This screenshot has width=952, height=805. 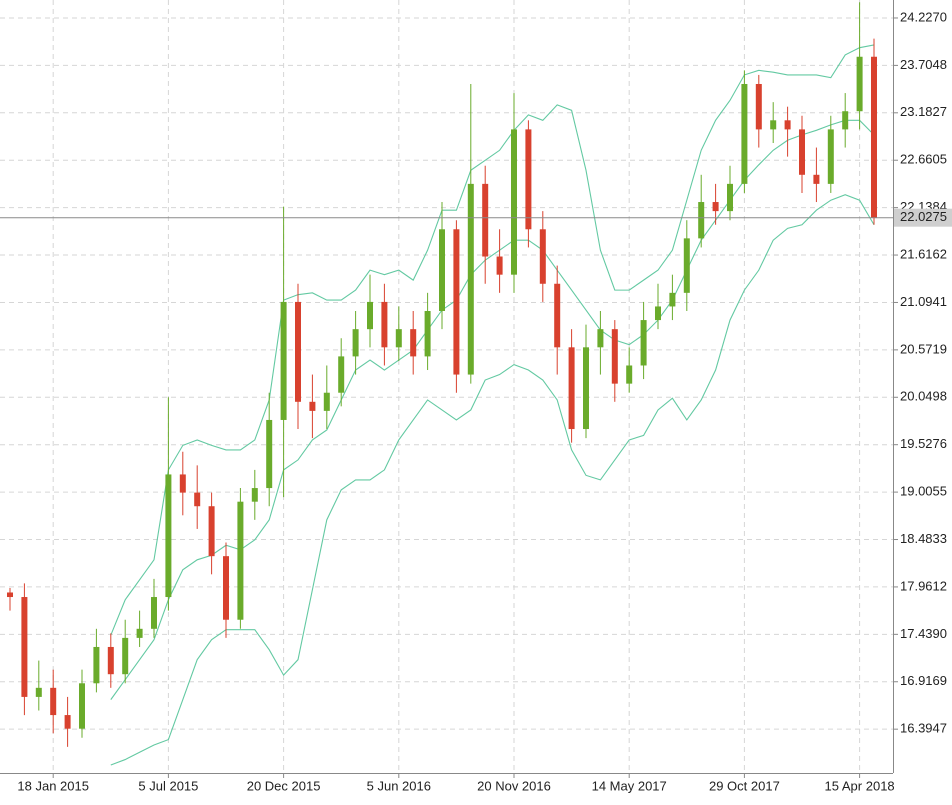 I want to click on x-tick-label: 20 Nov 2016, so click(x=514, y=785).